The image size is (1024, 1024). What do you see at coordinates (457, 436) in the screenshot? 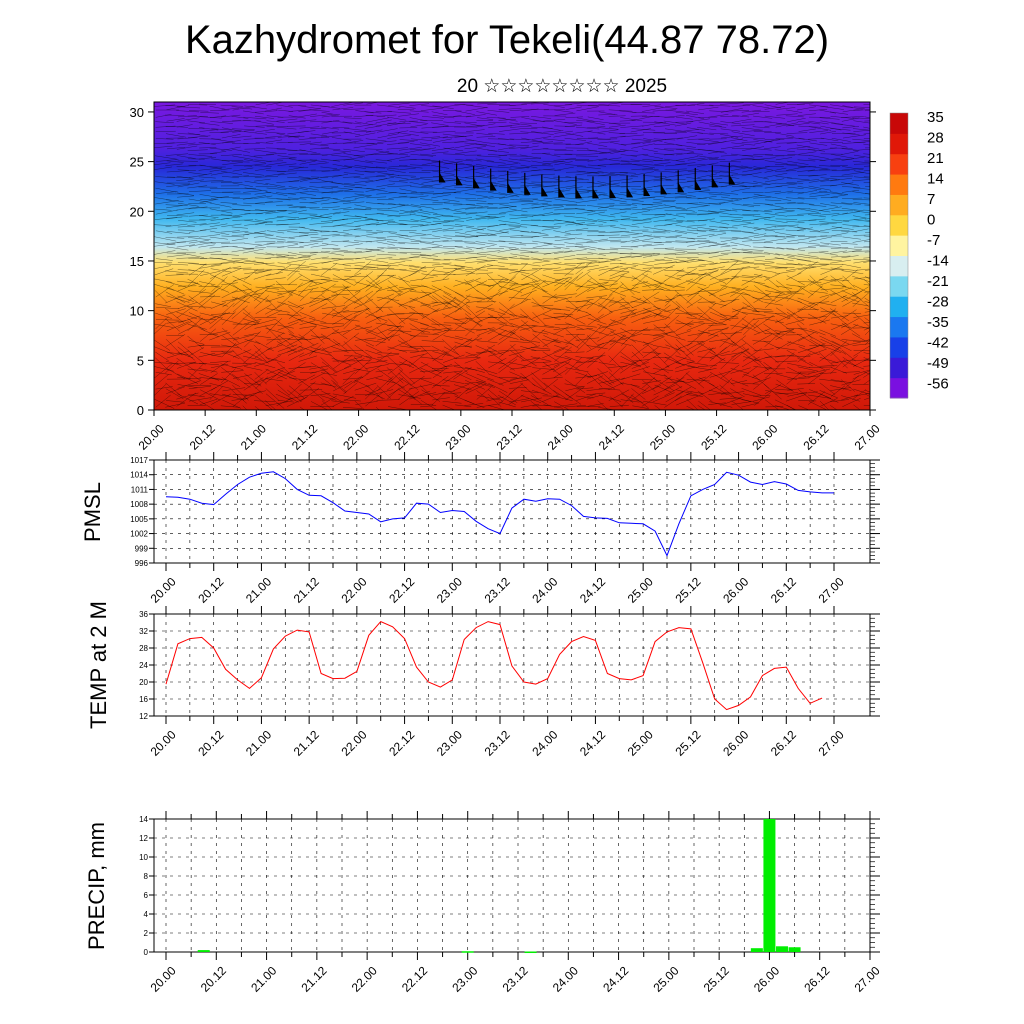
I see `x-tick-label: 23.00` at bounding box center [457, 436].